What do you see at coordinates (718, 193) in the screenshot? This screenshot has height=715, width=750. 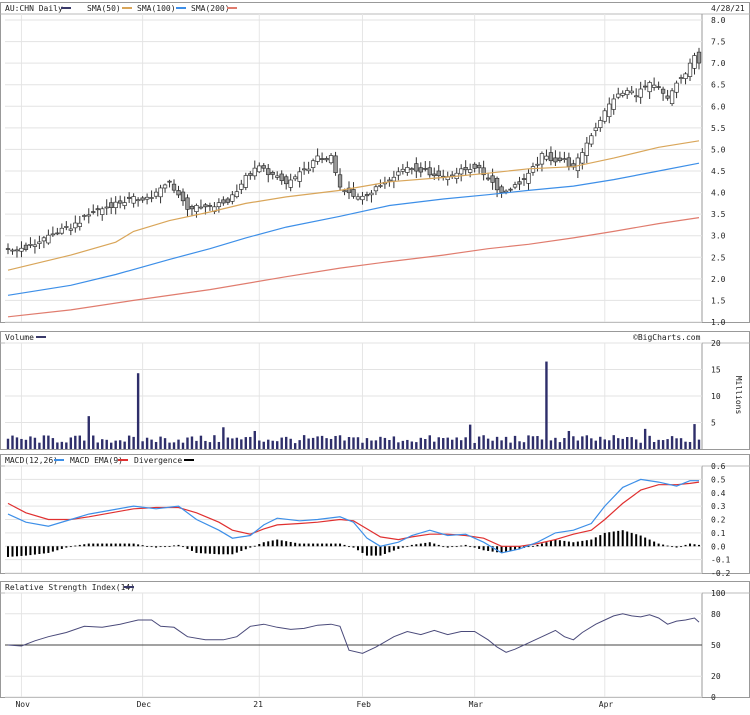 I see `y-tick-label: 4.0` at bounding box center [718, 193].